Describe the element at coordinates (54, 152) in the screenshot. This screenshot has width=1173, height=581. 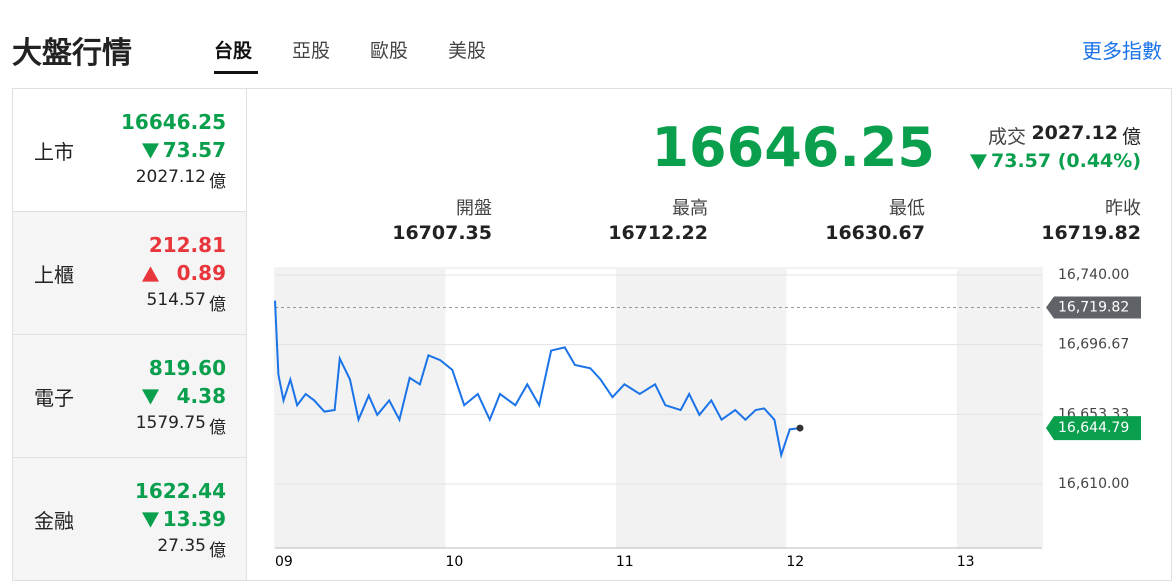
I see `market-name: 上市` at that location.